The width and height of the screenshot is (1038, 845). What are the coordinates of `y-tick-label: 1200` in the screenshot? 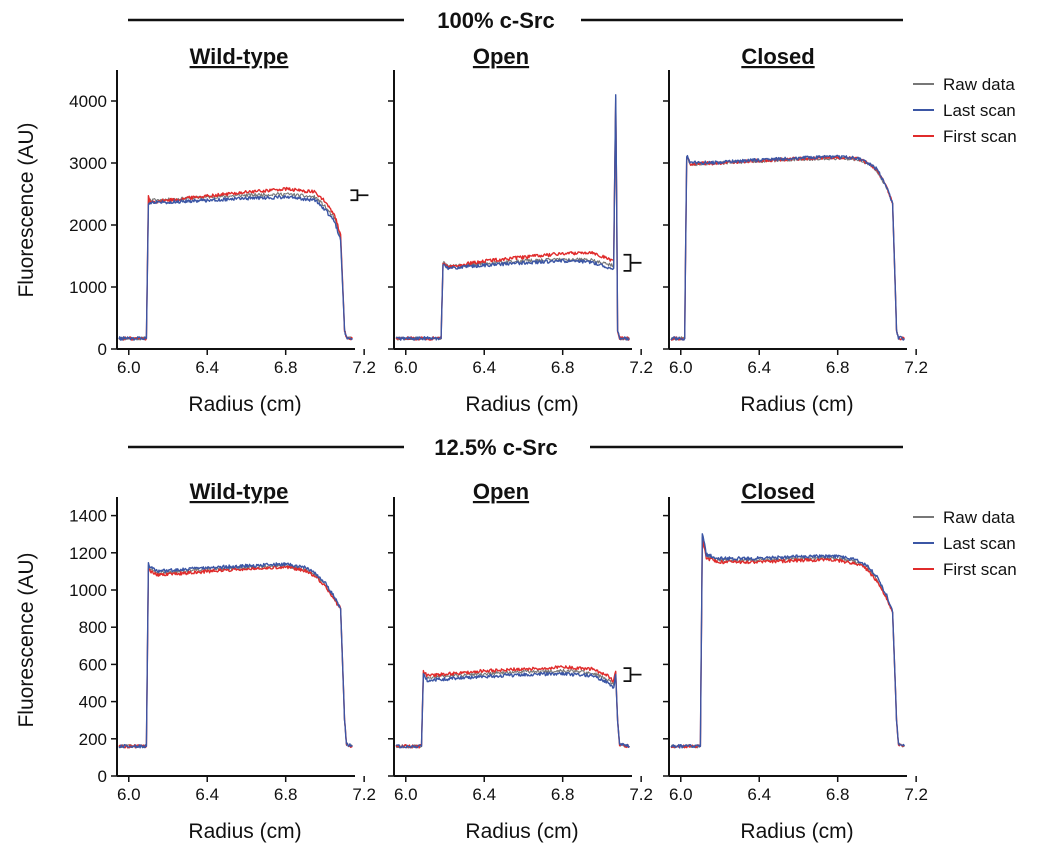 It's located at (88, 553).